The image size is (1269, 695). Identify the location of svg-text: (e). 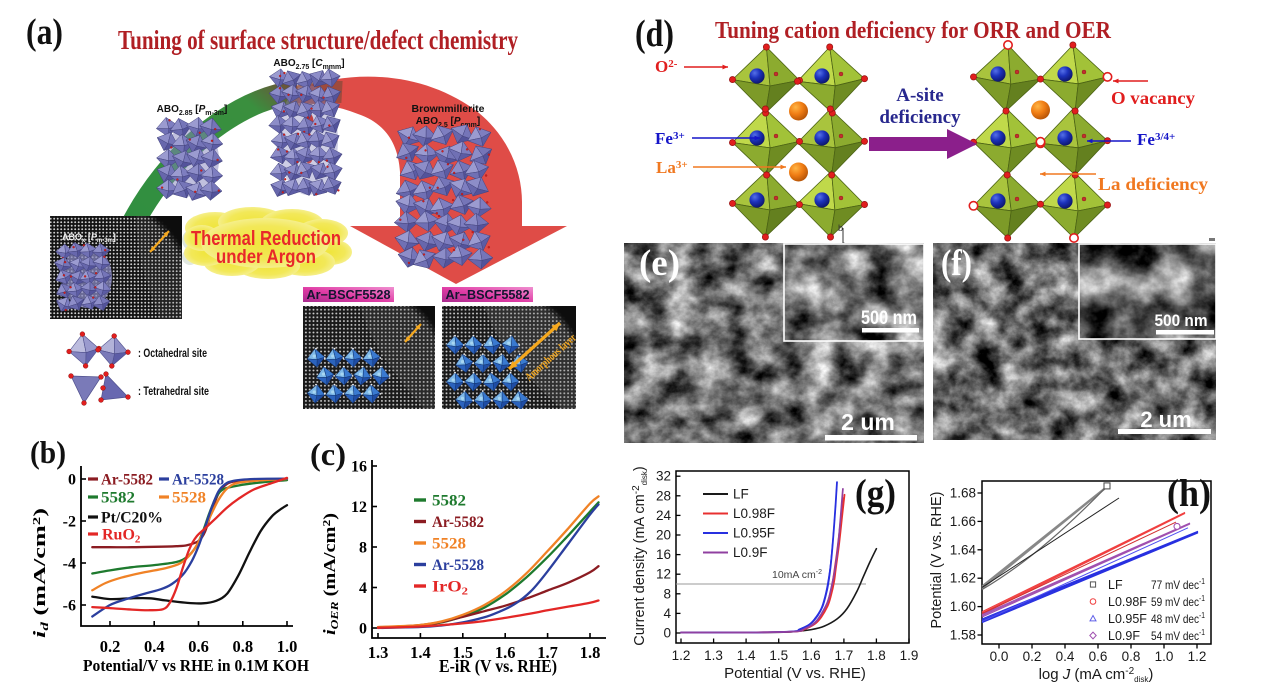
(659, 263).